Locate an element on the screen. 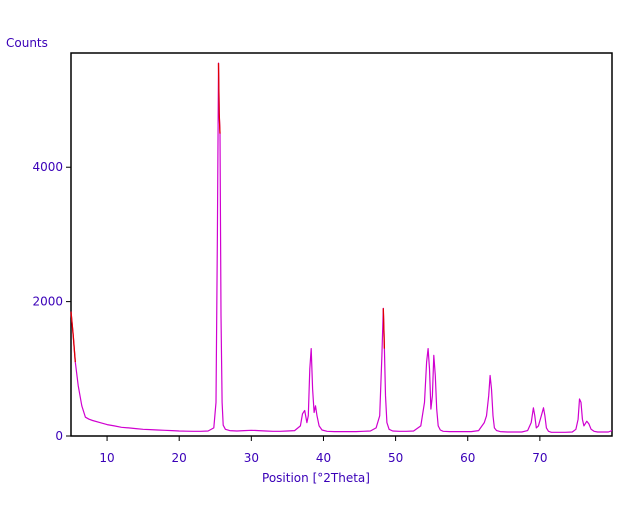 The image size is (643, 509). x-tick-label: 50 is located at coordinates (395, 458).